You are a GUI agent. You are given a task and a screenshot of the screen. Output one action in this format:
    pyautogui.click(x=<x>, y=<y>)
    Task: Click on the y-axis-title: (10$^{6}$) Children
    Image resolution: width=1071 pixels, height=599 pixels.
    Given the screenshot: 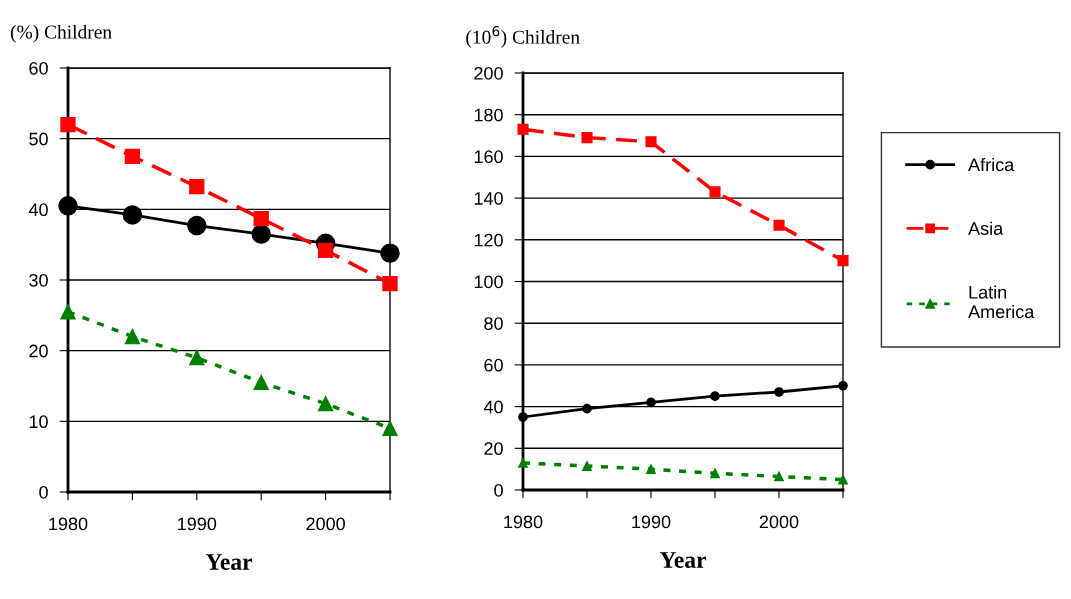 What is the action you would take?
    pyautogui.click(x=523, y=37)
    